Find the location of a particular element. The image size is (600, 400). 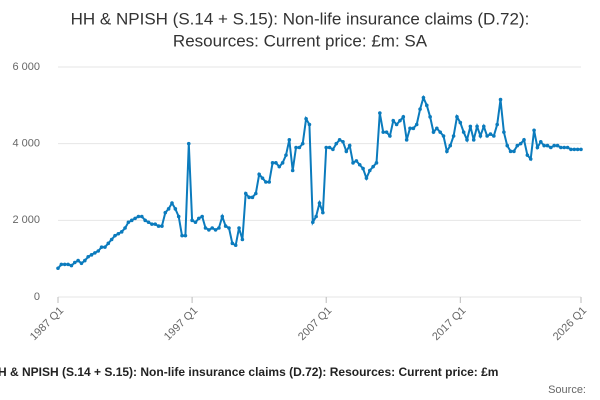

x-tick-label: 2017 Q1 is located at coordinates (449, 324).